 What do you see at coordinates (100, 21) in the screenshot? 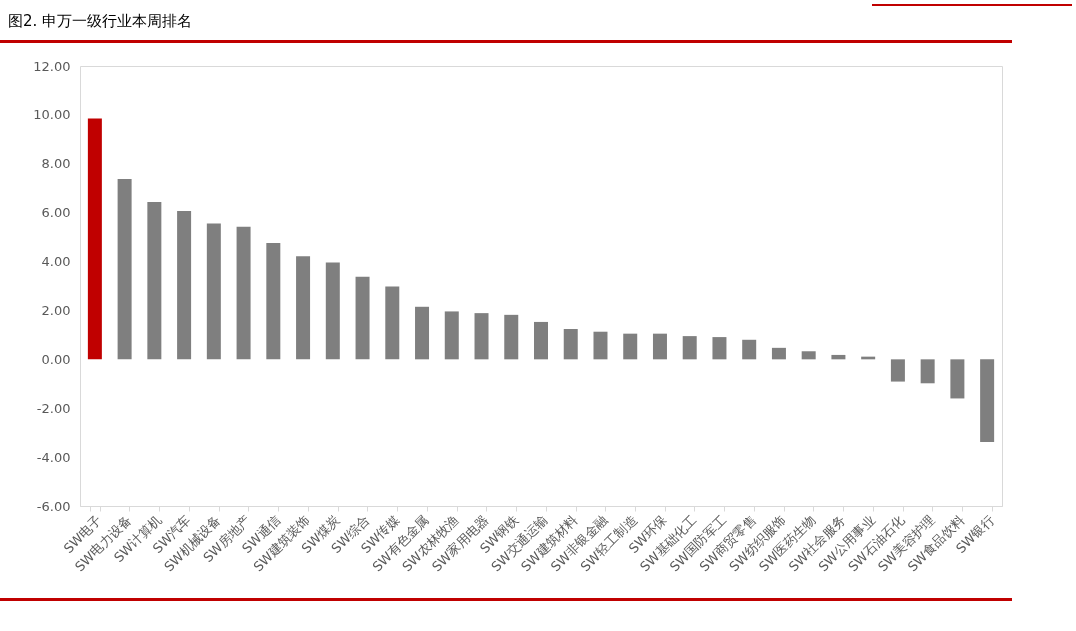
I see `chart-title: 图2. 申万一级行业本周排名` at bounding box center [100, 21].